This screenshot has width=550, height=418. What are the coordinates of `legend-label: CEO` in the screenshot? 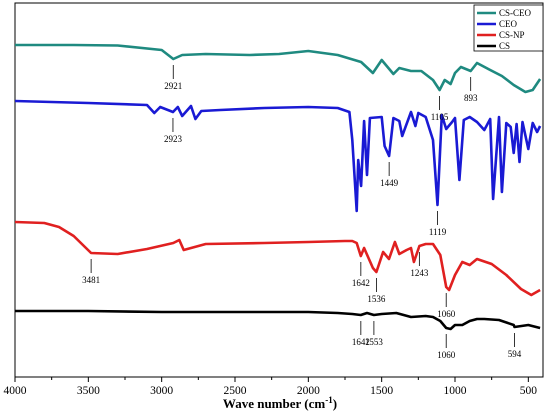 It's located at (508, 24).